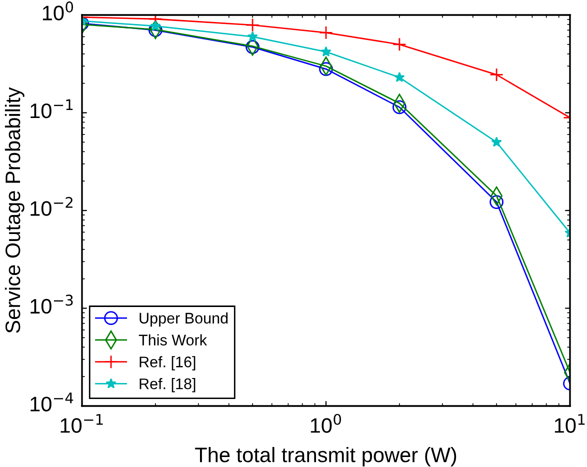 The width and height of the screenshot is (587, 467). What do you see at coordinates (173, 340) in the screenshot?
I see `legend-label: This Work` at bounding box center [173, 340].